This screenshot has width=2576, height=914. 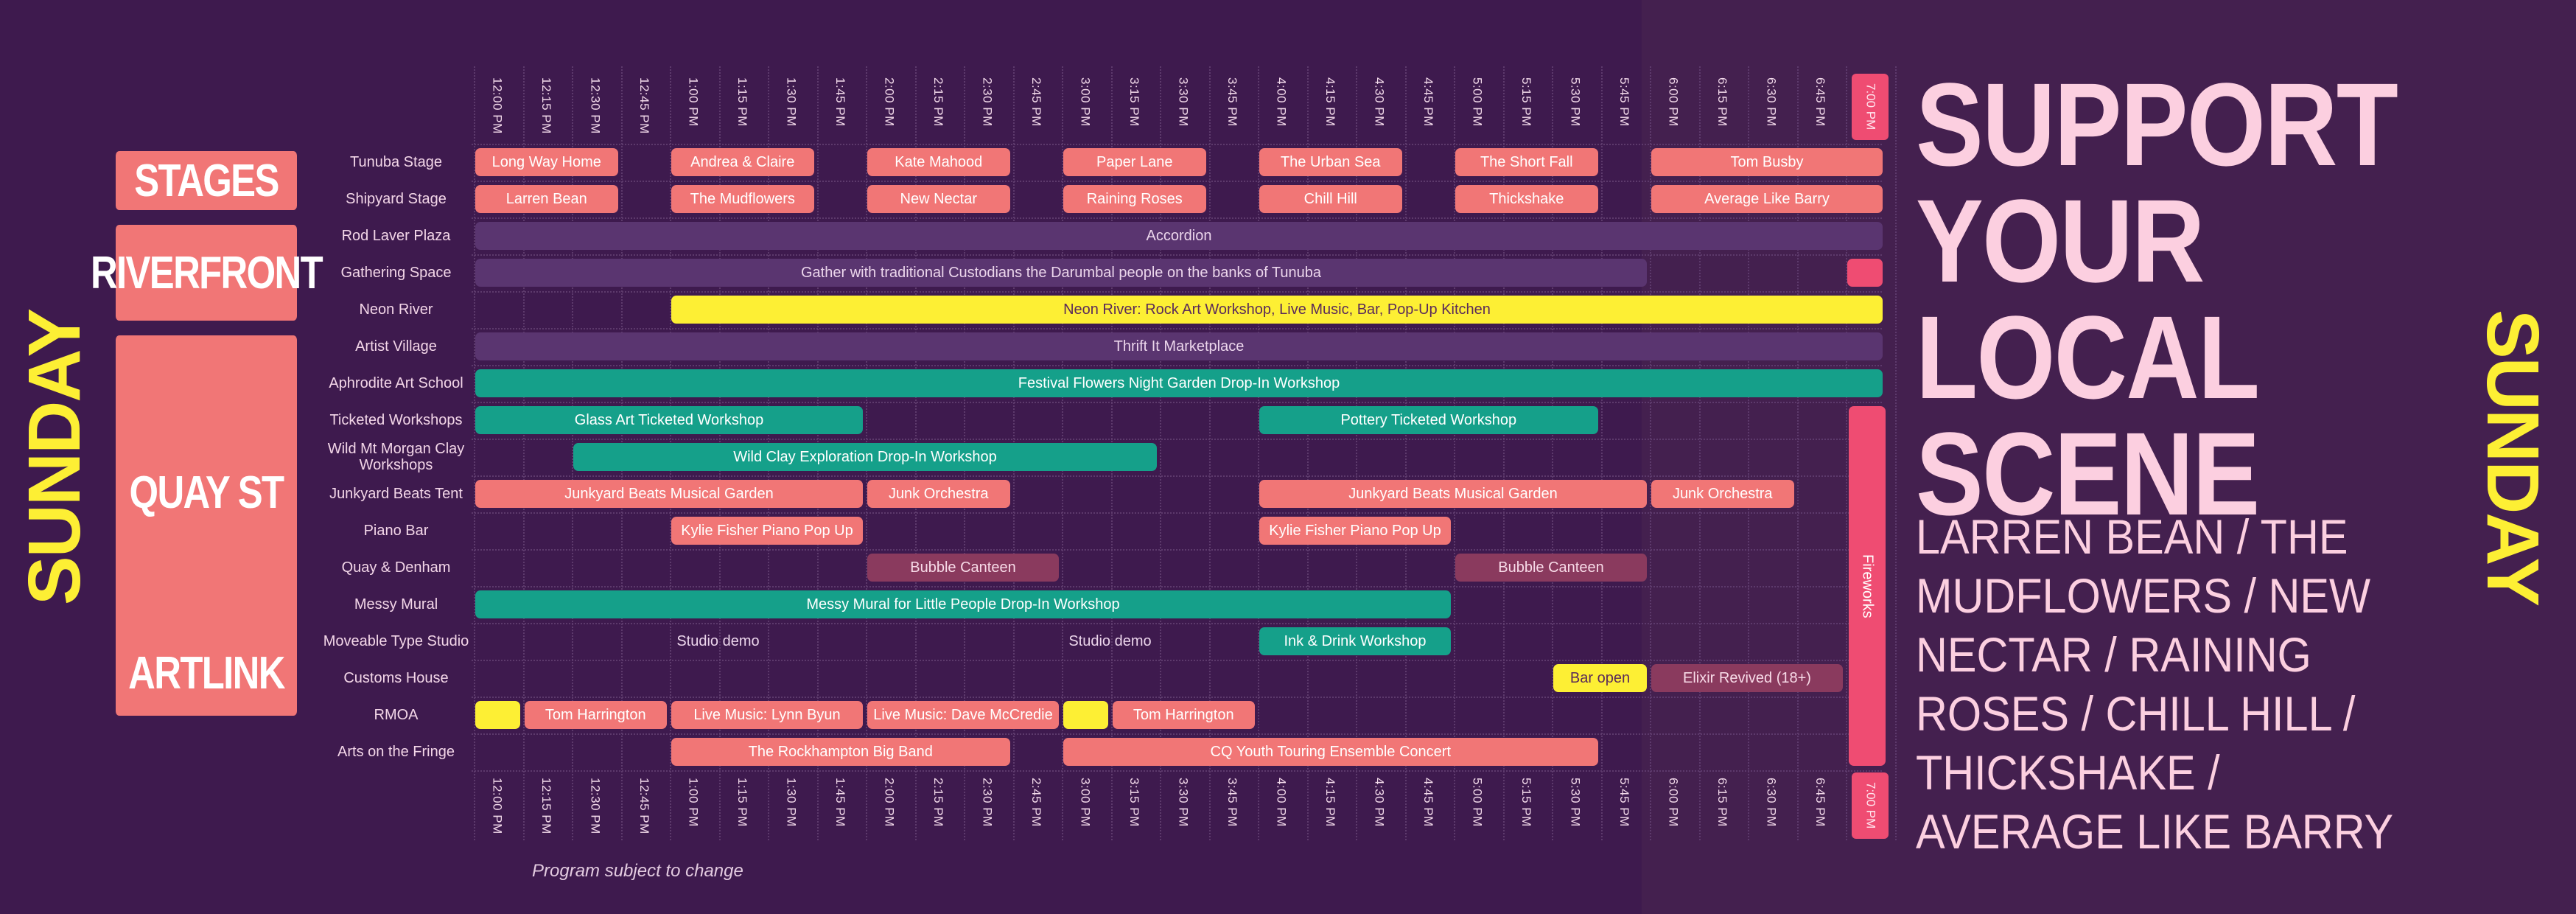 What do you see at coordinates (396, 494) in the screenshot?
I see `venue-label: Junkyard Beats Tent` at bounding box center [396, 494].